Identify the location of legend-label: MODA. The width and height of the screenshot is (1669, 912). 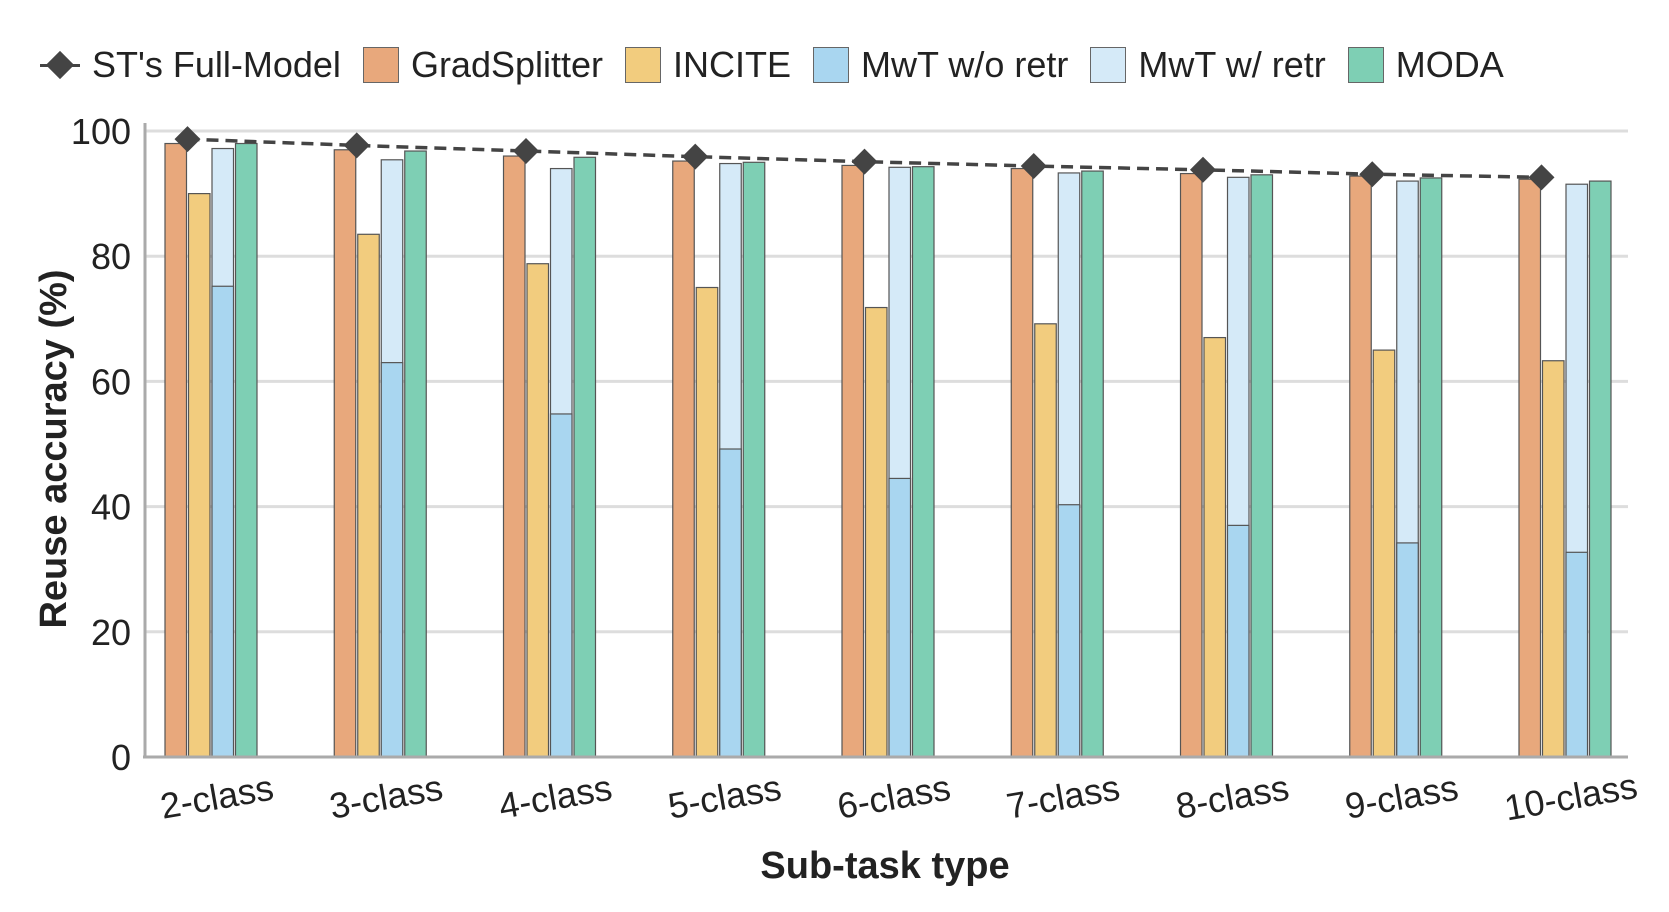
(1449, 64).